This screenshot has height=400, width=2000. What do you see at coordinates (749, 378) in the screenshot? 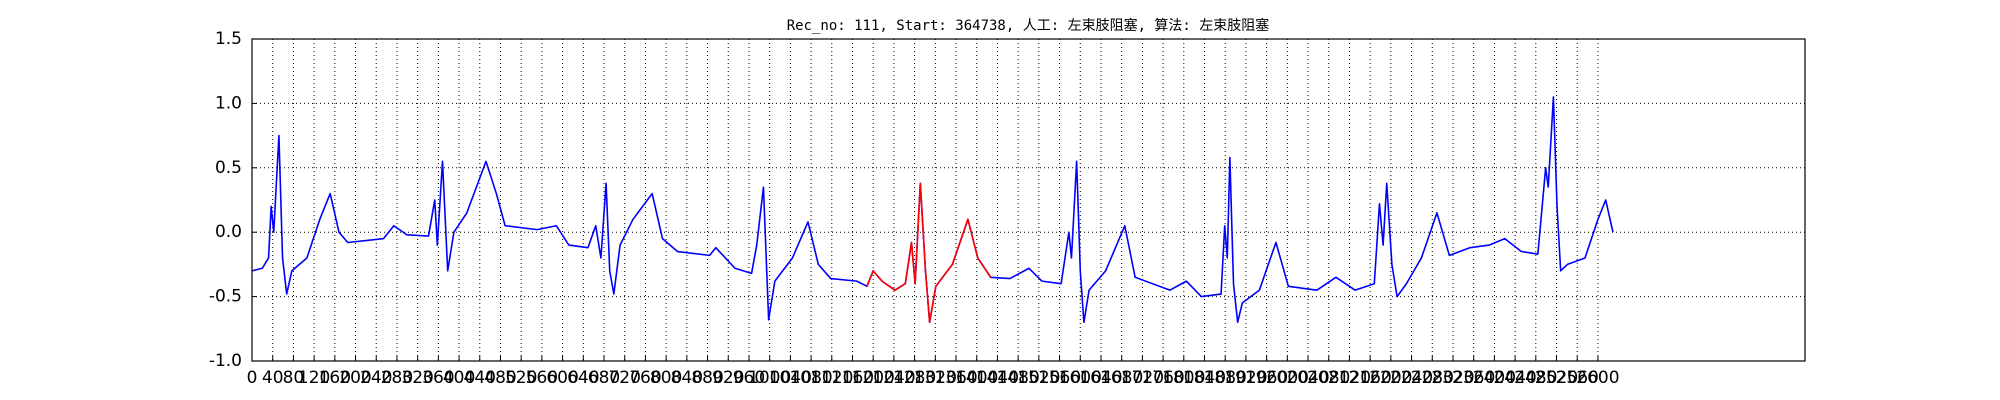
I see `x-tick-label: 960` at bounding box center [749, 378].